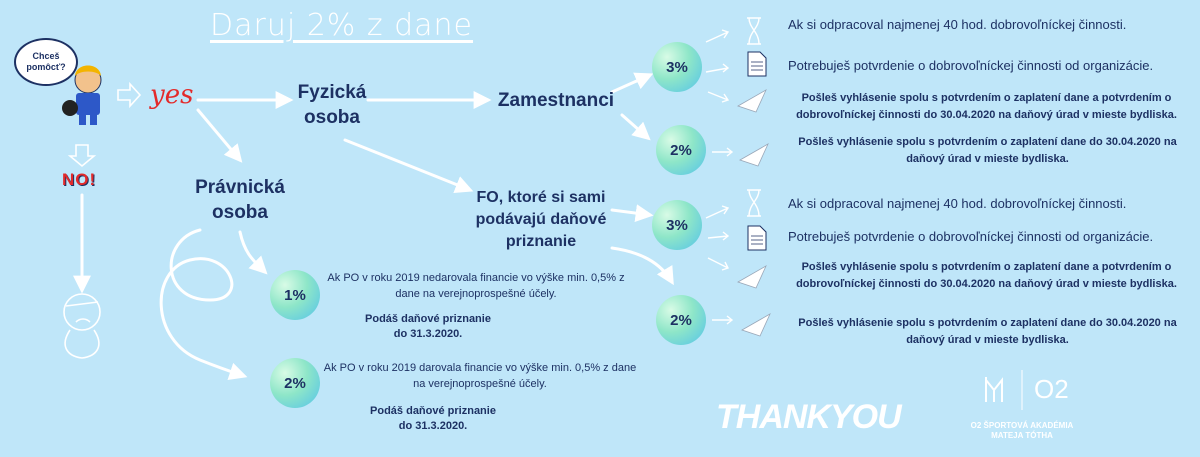 This screenshot has height=457, width=1200. Describe the element at coordinates (1051, 389) in the screenshot. I see `o2-logo: O2` at that location.